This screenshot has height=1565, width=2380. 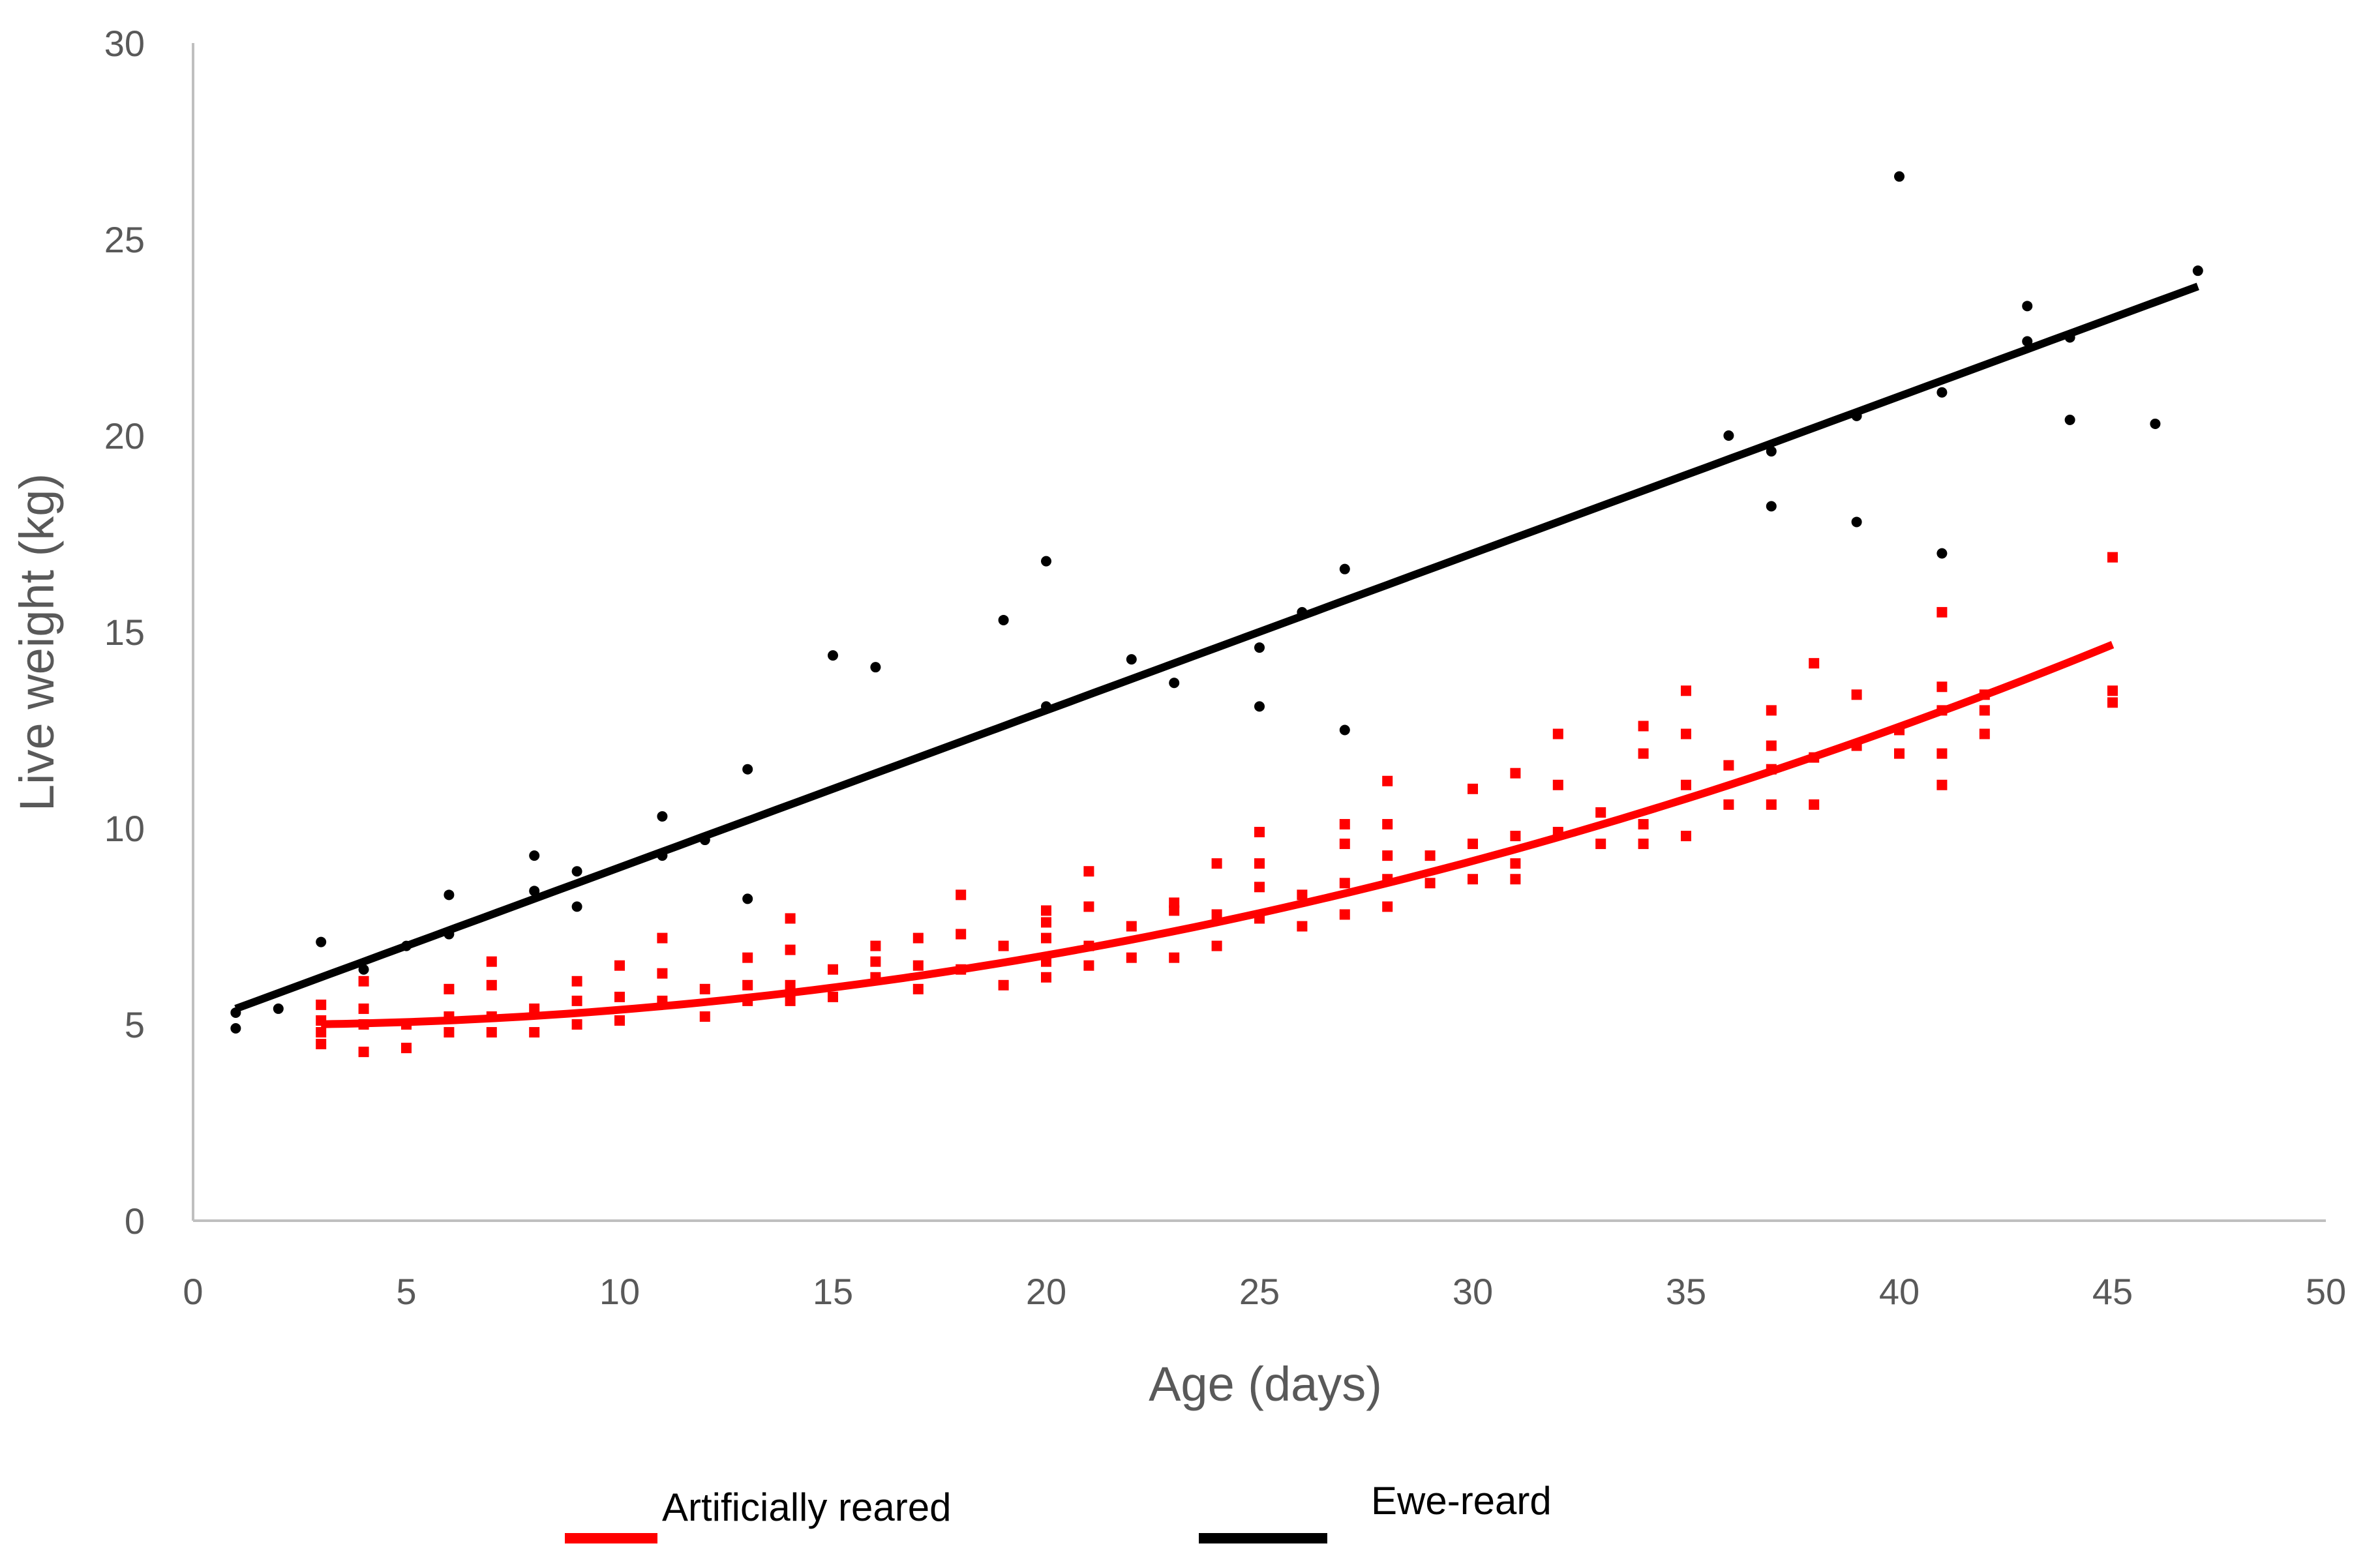 I want to click on legend-label-artificially-reared: Artificially reared, so click(x=806, y=1507).